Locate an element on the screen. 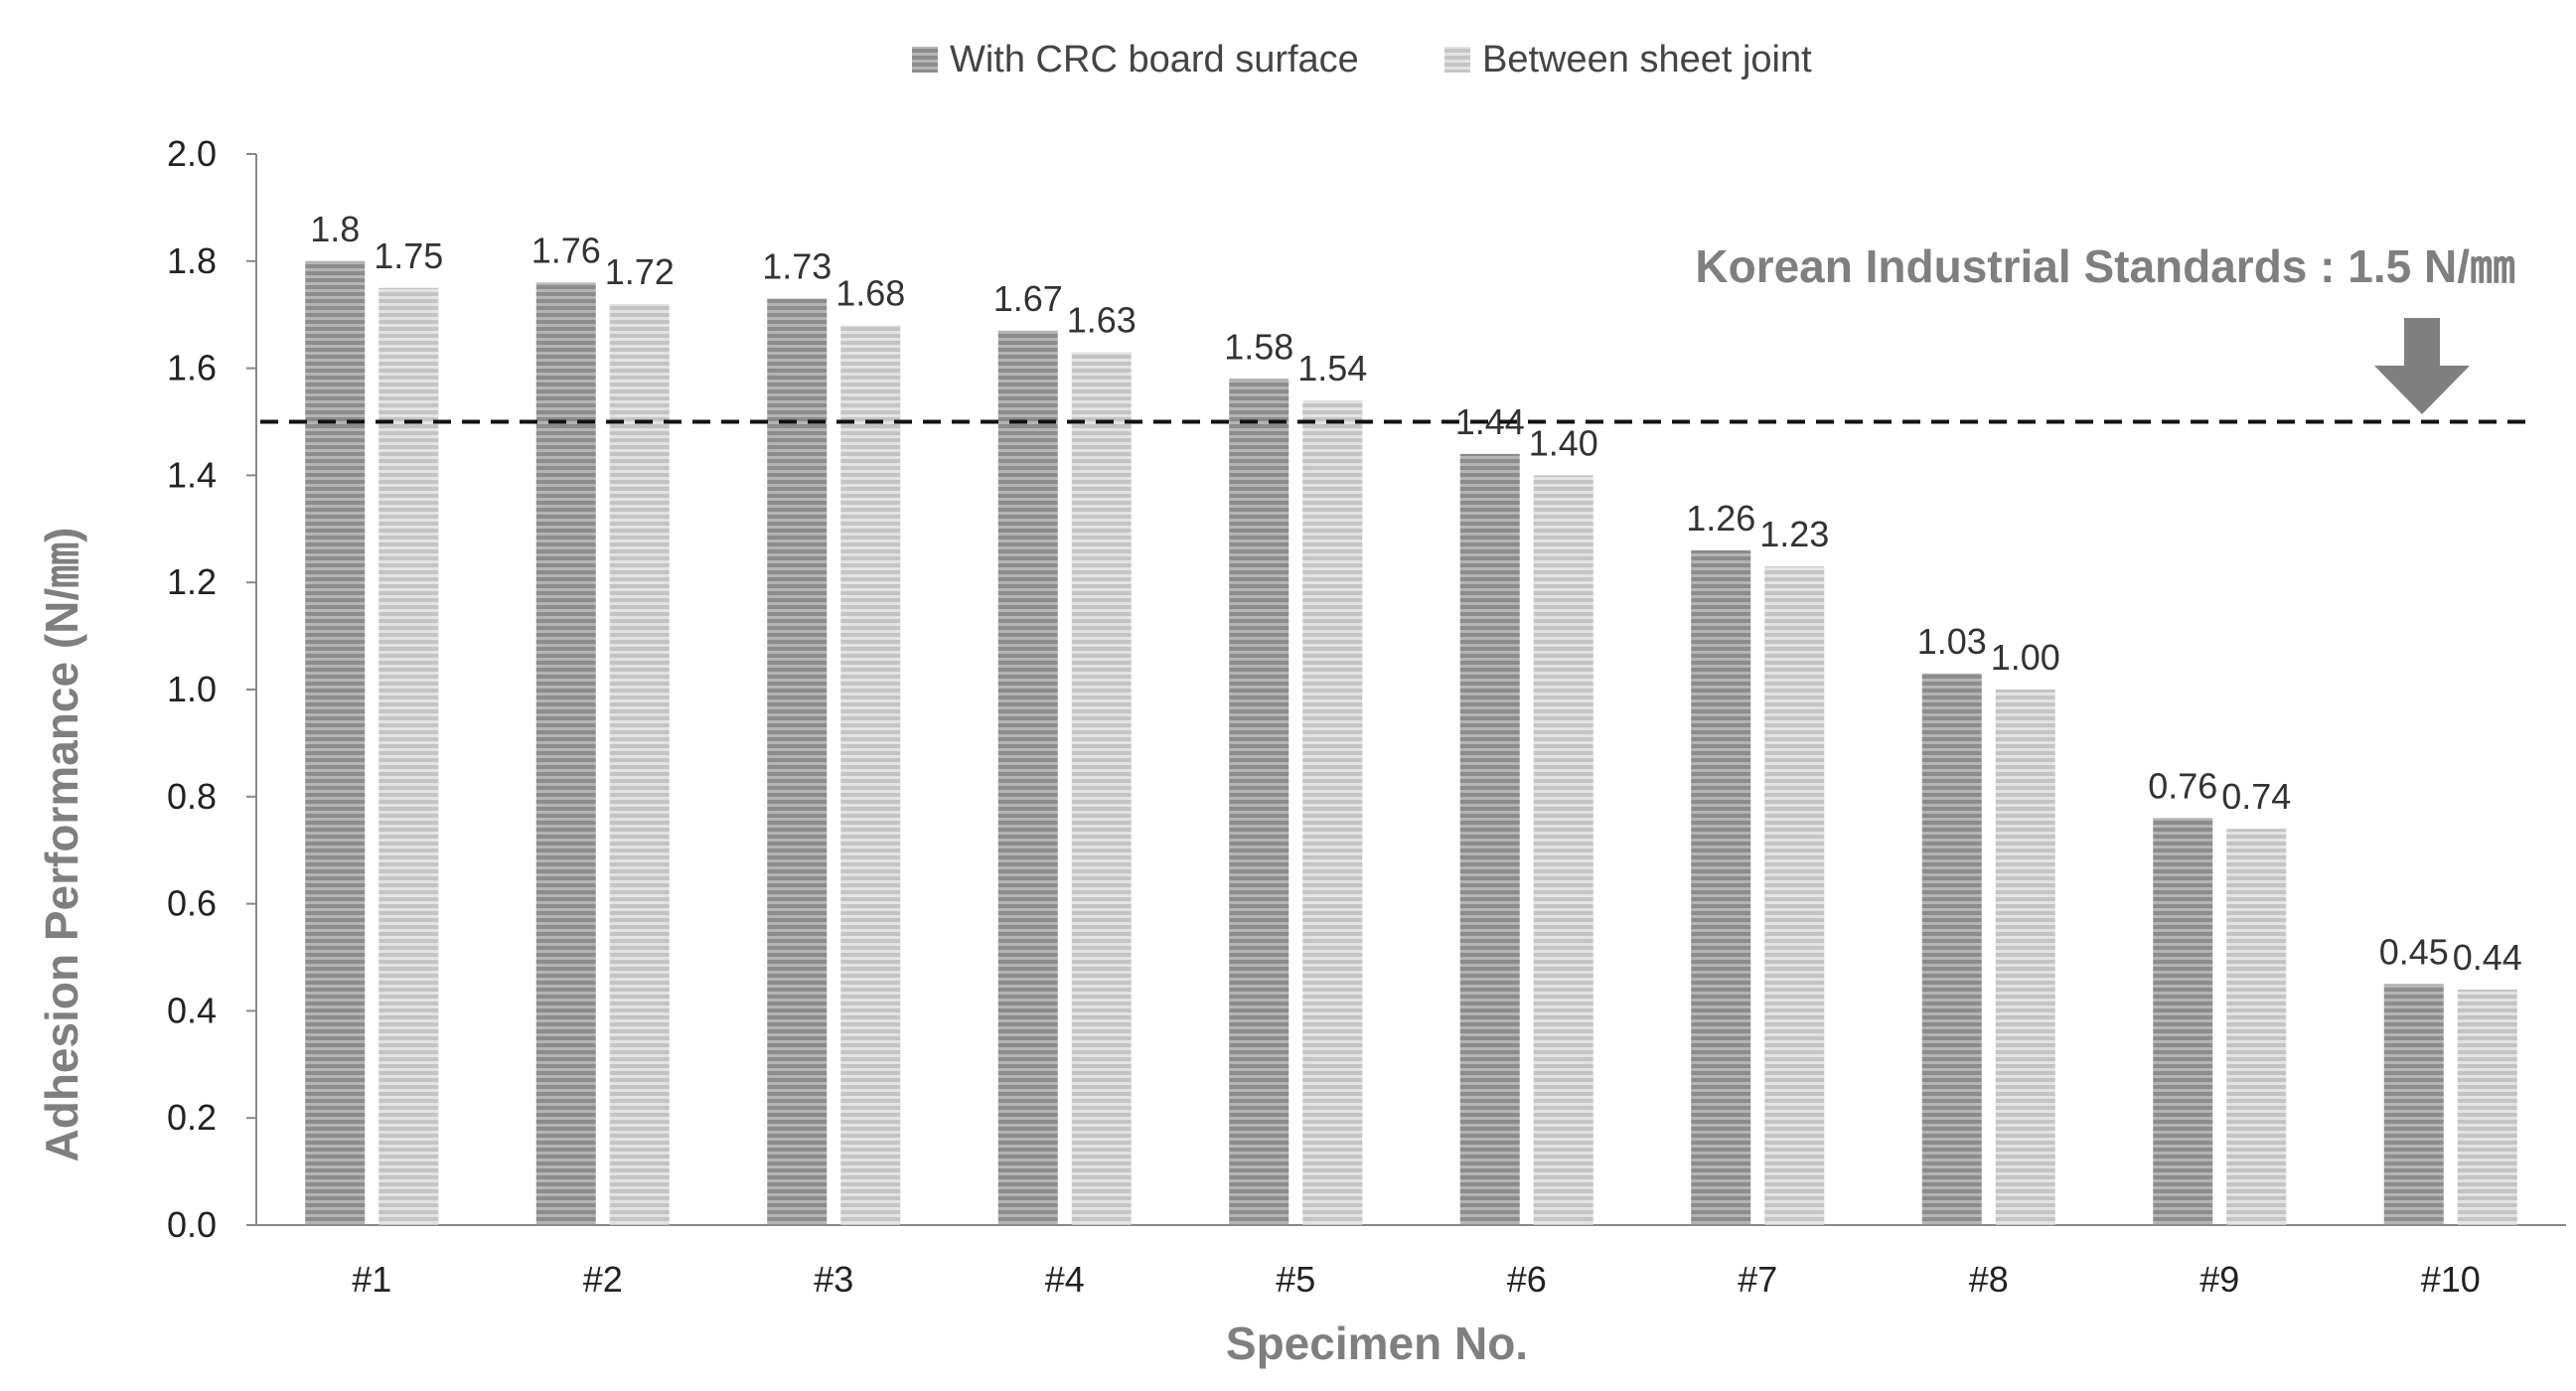  data-label: 1.23 is located at coordinates (1794, 534).